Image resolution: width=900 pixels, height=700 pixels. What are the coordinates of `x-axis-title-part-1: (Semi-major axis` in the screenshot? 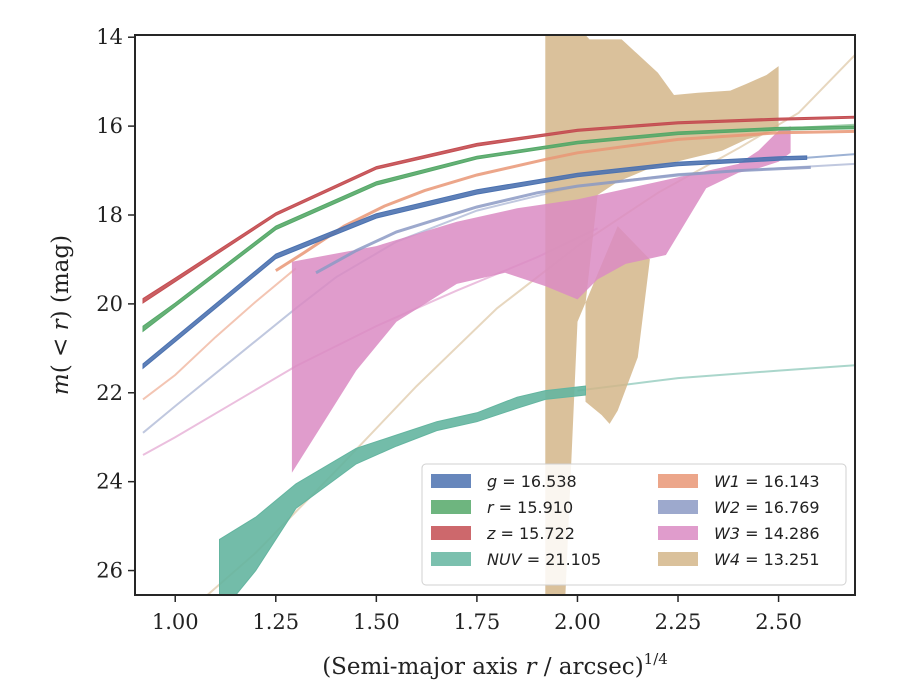 It's located at (423, 667).